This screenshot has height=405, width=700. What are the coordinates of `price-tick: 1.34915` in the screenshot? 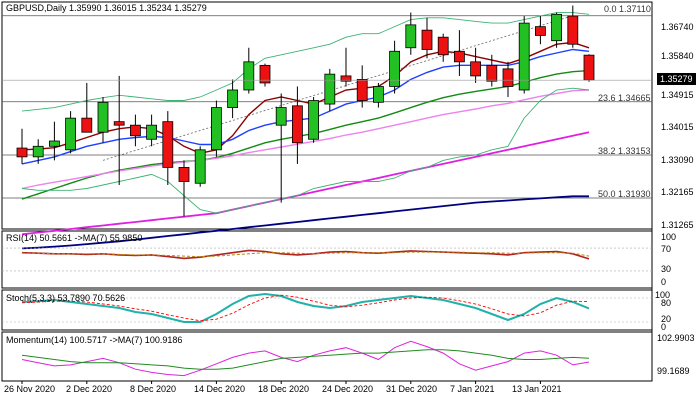 It's located at (677, 95).